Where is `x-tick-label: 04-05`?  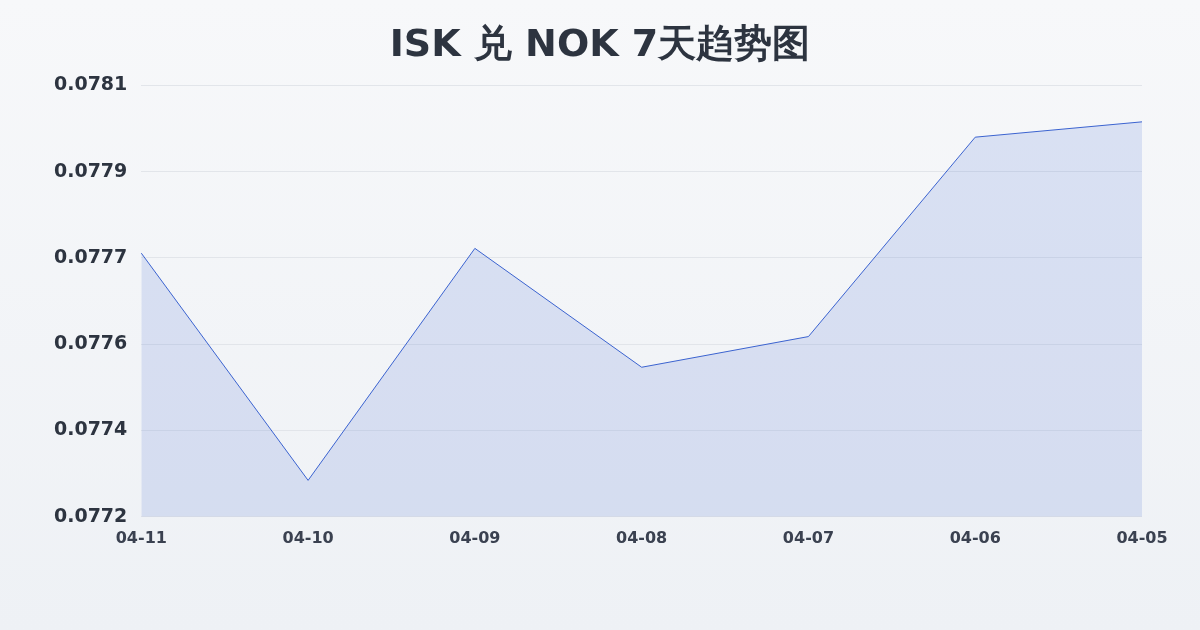 x-tick-label: 04-05 is located at coordinates (1142, 537).